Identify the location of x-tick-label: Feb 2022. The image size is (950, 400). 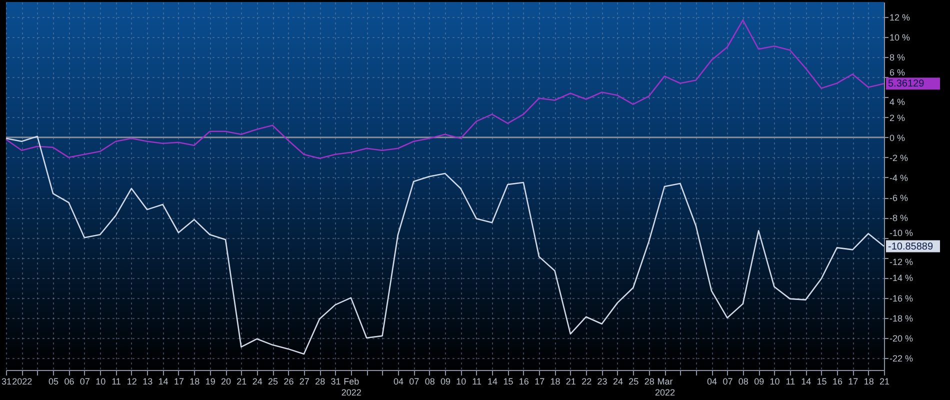
(351, 387).